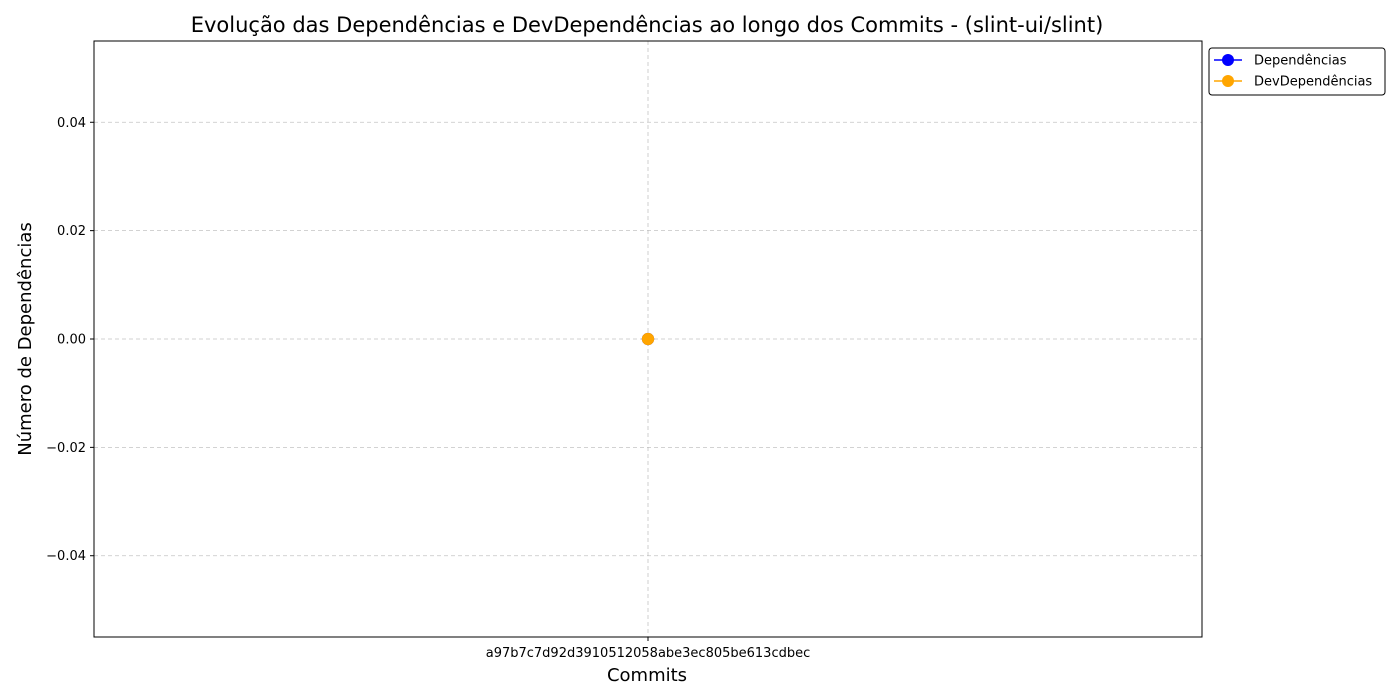 This screenshot has width=1400, height=700. What do you see at coordinates (1313, 82) in the screenshot?
I see `legend-label-1: DevDependências` at bounding box center [1313, 82].